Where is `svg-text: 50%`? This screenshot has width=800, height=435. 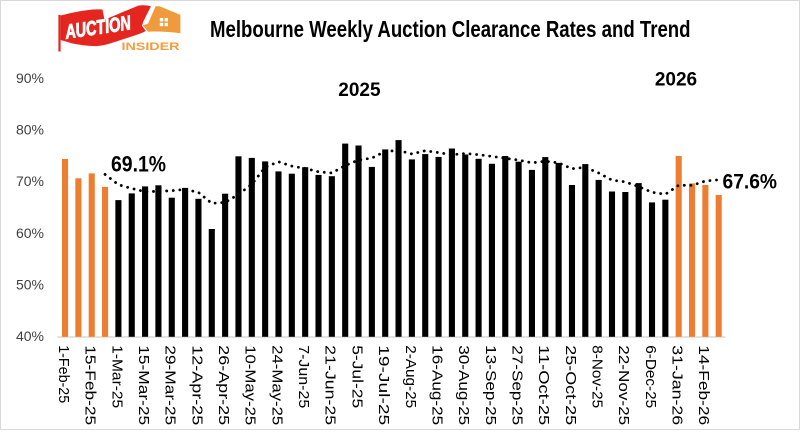 svg-text: 50% is located at coordinates (30, 284).